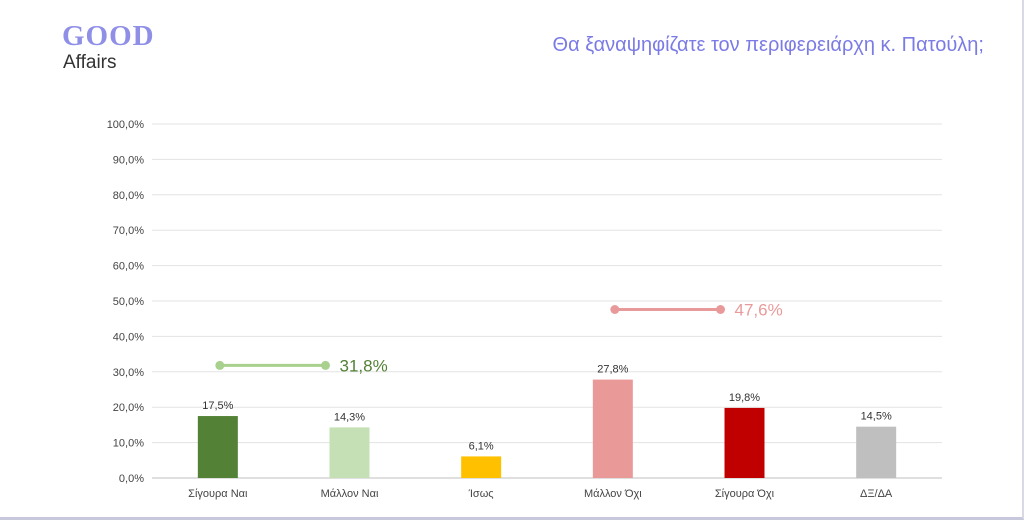  I want to click on category-label: Μάλλον Ναι, so click(350, 494).